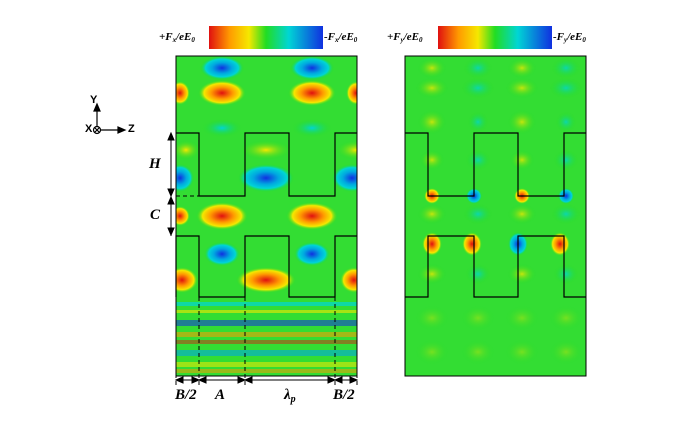 The height and width of the screenshot is (429, 684). Describe the element at coordinates (155, 215) in the screenshot. I see `dimension-label-c: C` at that location.